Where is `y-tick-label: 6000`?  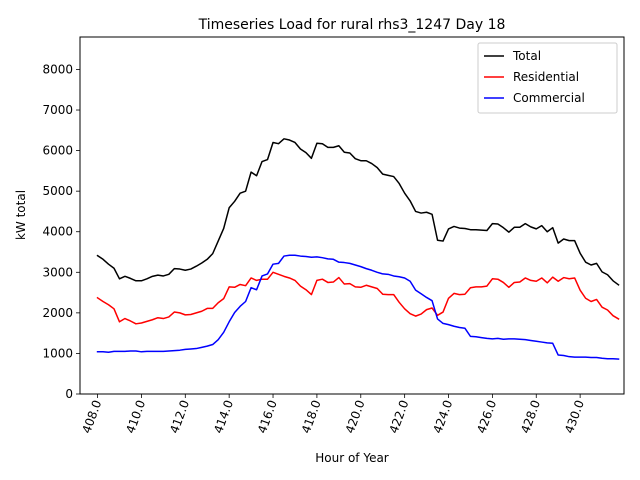
y-tick-label: 6000 is located at coordinates (57, 151).